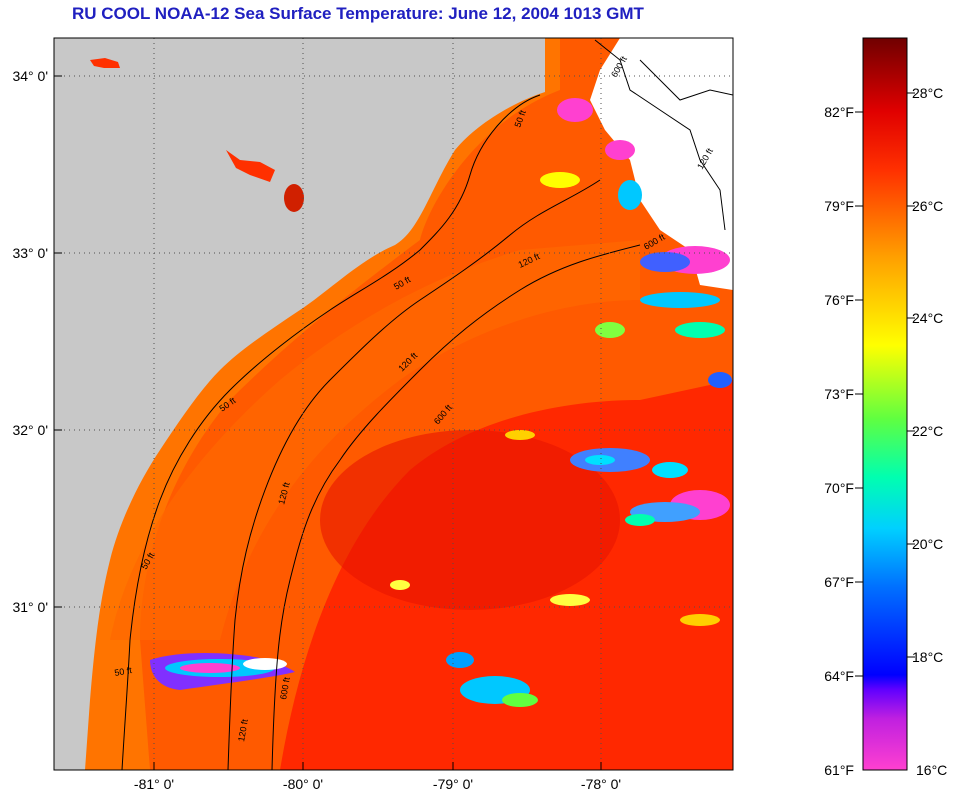 The width and height of the screenshot is (960, 793). Describe the element at coordinates (839, 770) in the screenshot. I see `cb-f-label: 61°F` at that location.